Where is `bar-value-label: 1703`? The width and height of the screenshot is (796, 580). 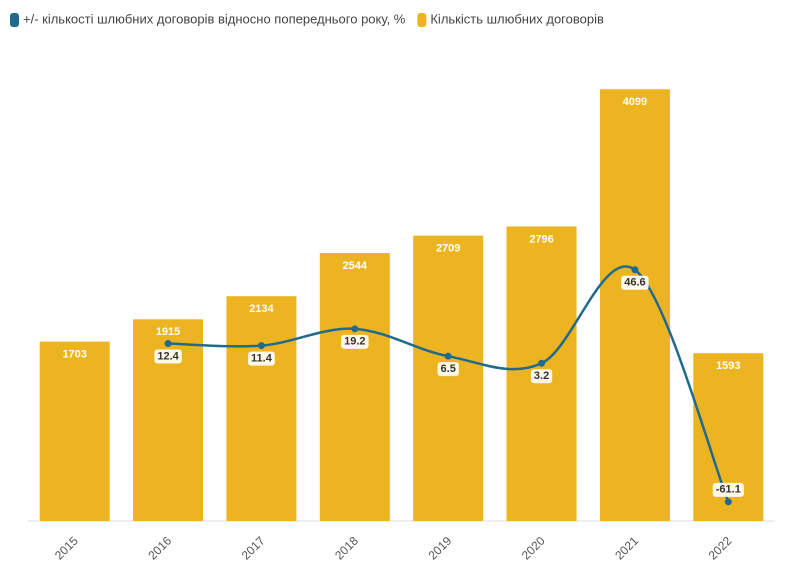 bar-value-label: 1703 is located at coordinates (74, 355).